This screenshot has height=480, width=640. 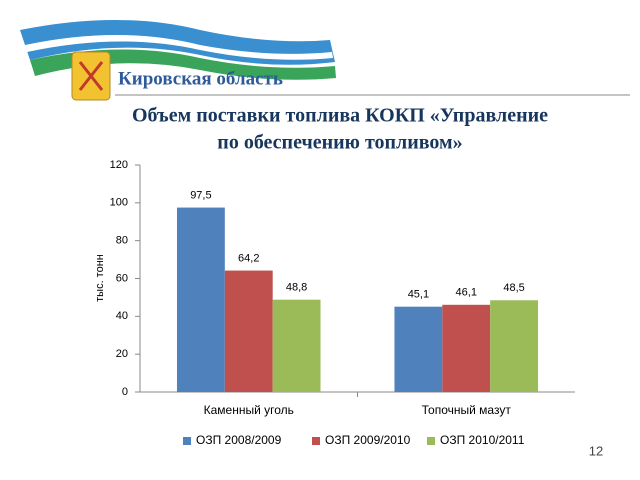 I want to click on banner-stripe, so click(x=179, y=47).